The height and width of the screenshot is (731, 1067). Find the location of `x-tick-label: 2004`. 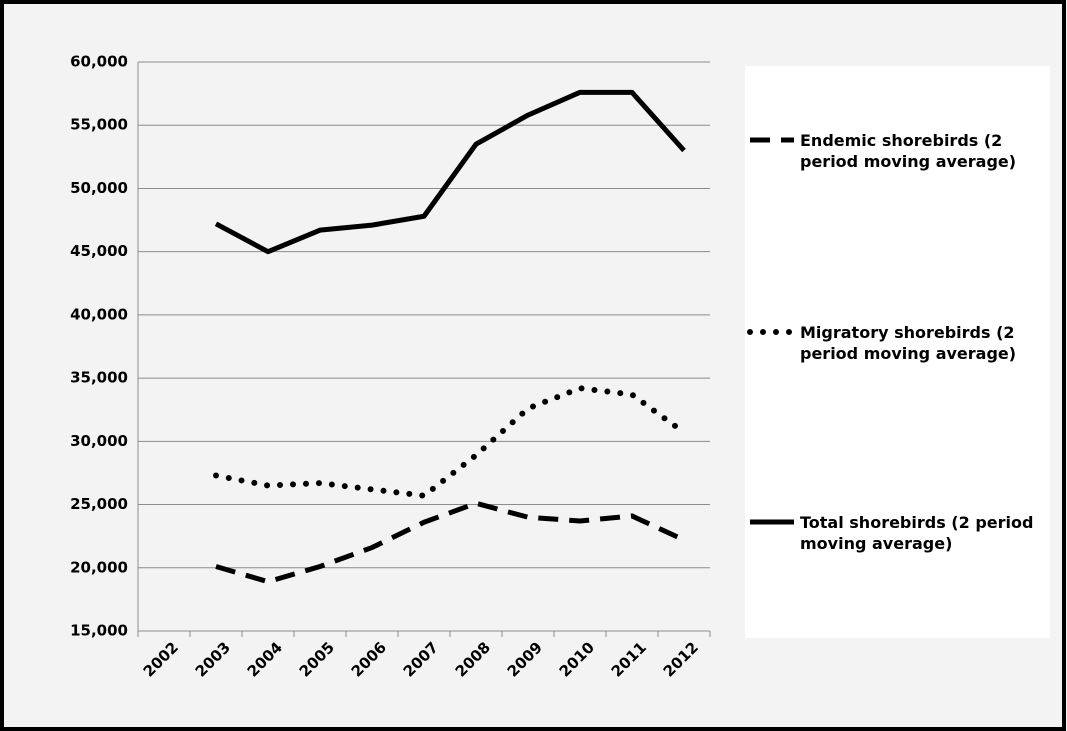

x-tick-label: 2004 is located at coordinates (265, 659).